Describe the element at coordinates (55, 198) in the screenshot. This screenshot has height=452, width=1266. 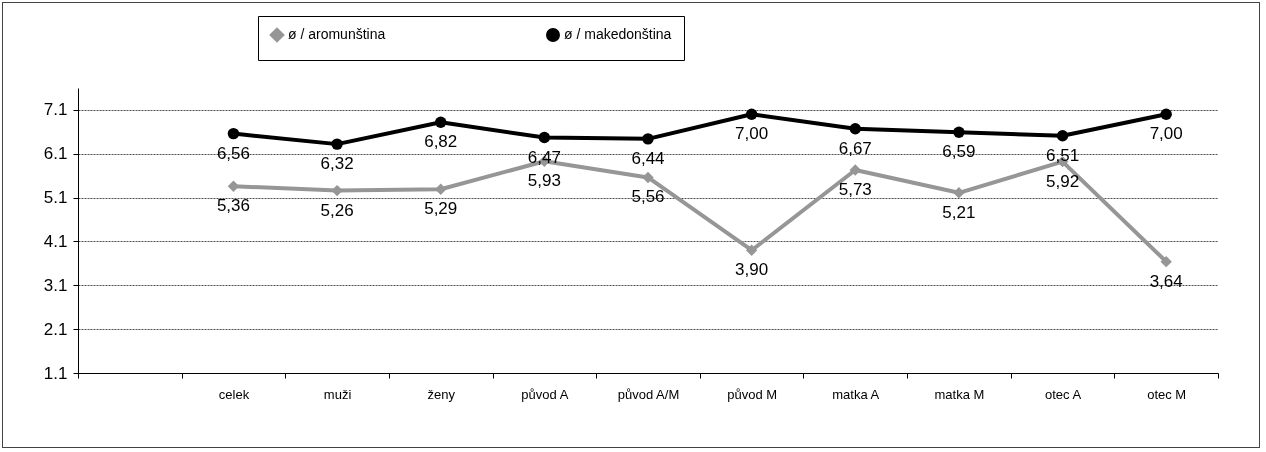
I see `y-tick-label: 5.1` at that location.